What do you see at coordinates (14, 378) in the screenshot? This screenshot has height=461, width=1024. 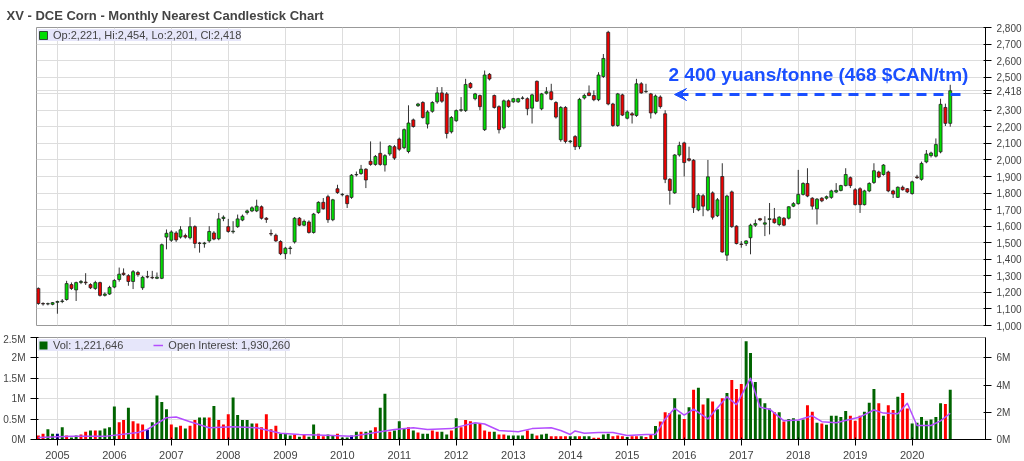 I see `y-tick-label: 1.5M` at bounding box center [14, 378].